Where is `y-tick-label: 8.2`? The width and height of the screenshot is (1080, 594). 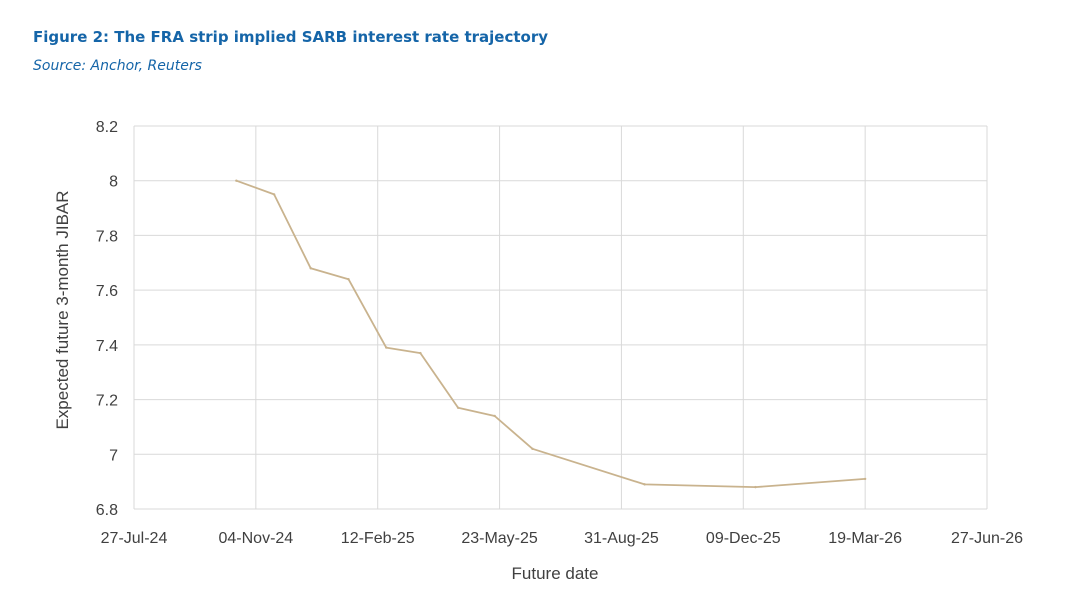 y-tick-label: 8.2 is located at coordinates (107, 127).